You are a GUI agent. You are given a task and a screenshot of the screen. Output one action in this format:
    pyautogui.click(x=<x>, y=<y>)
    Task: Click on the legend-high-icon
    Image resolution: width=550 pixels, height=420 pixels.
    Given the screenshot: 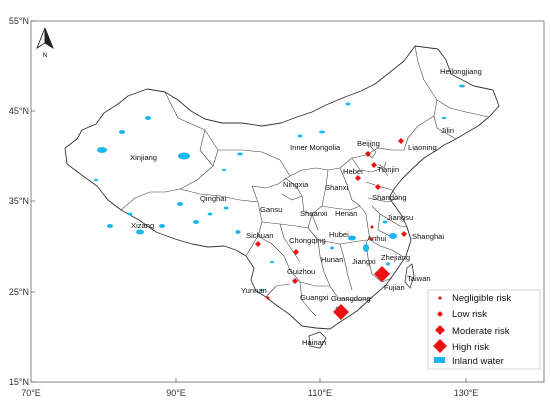 What is the action you would take?
    pyautogui.click(x=440, y=346)
    